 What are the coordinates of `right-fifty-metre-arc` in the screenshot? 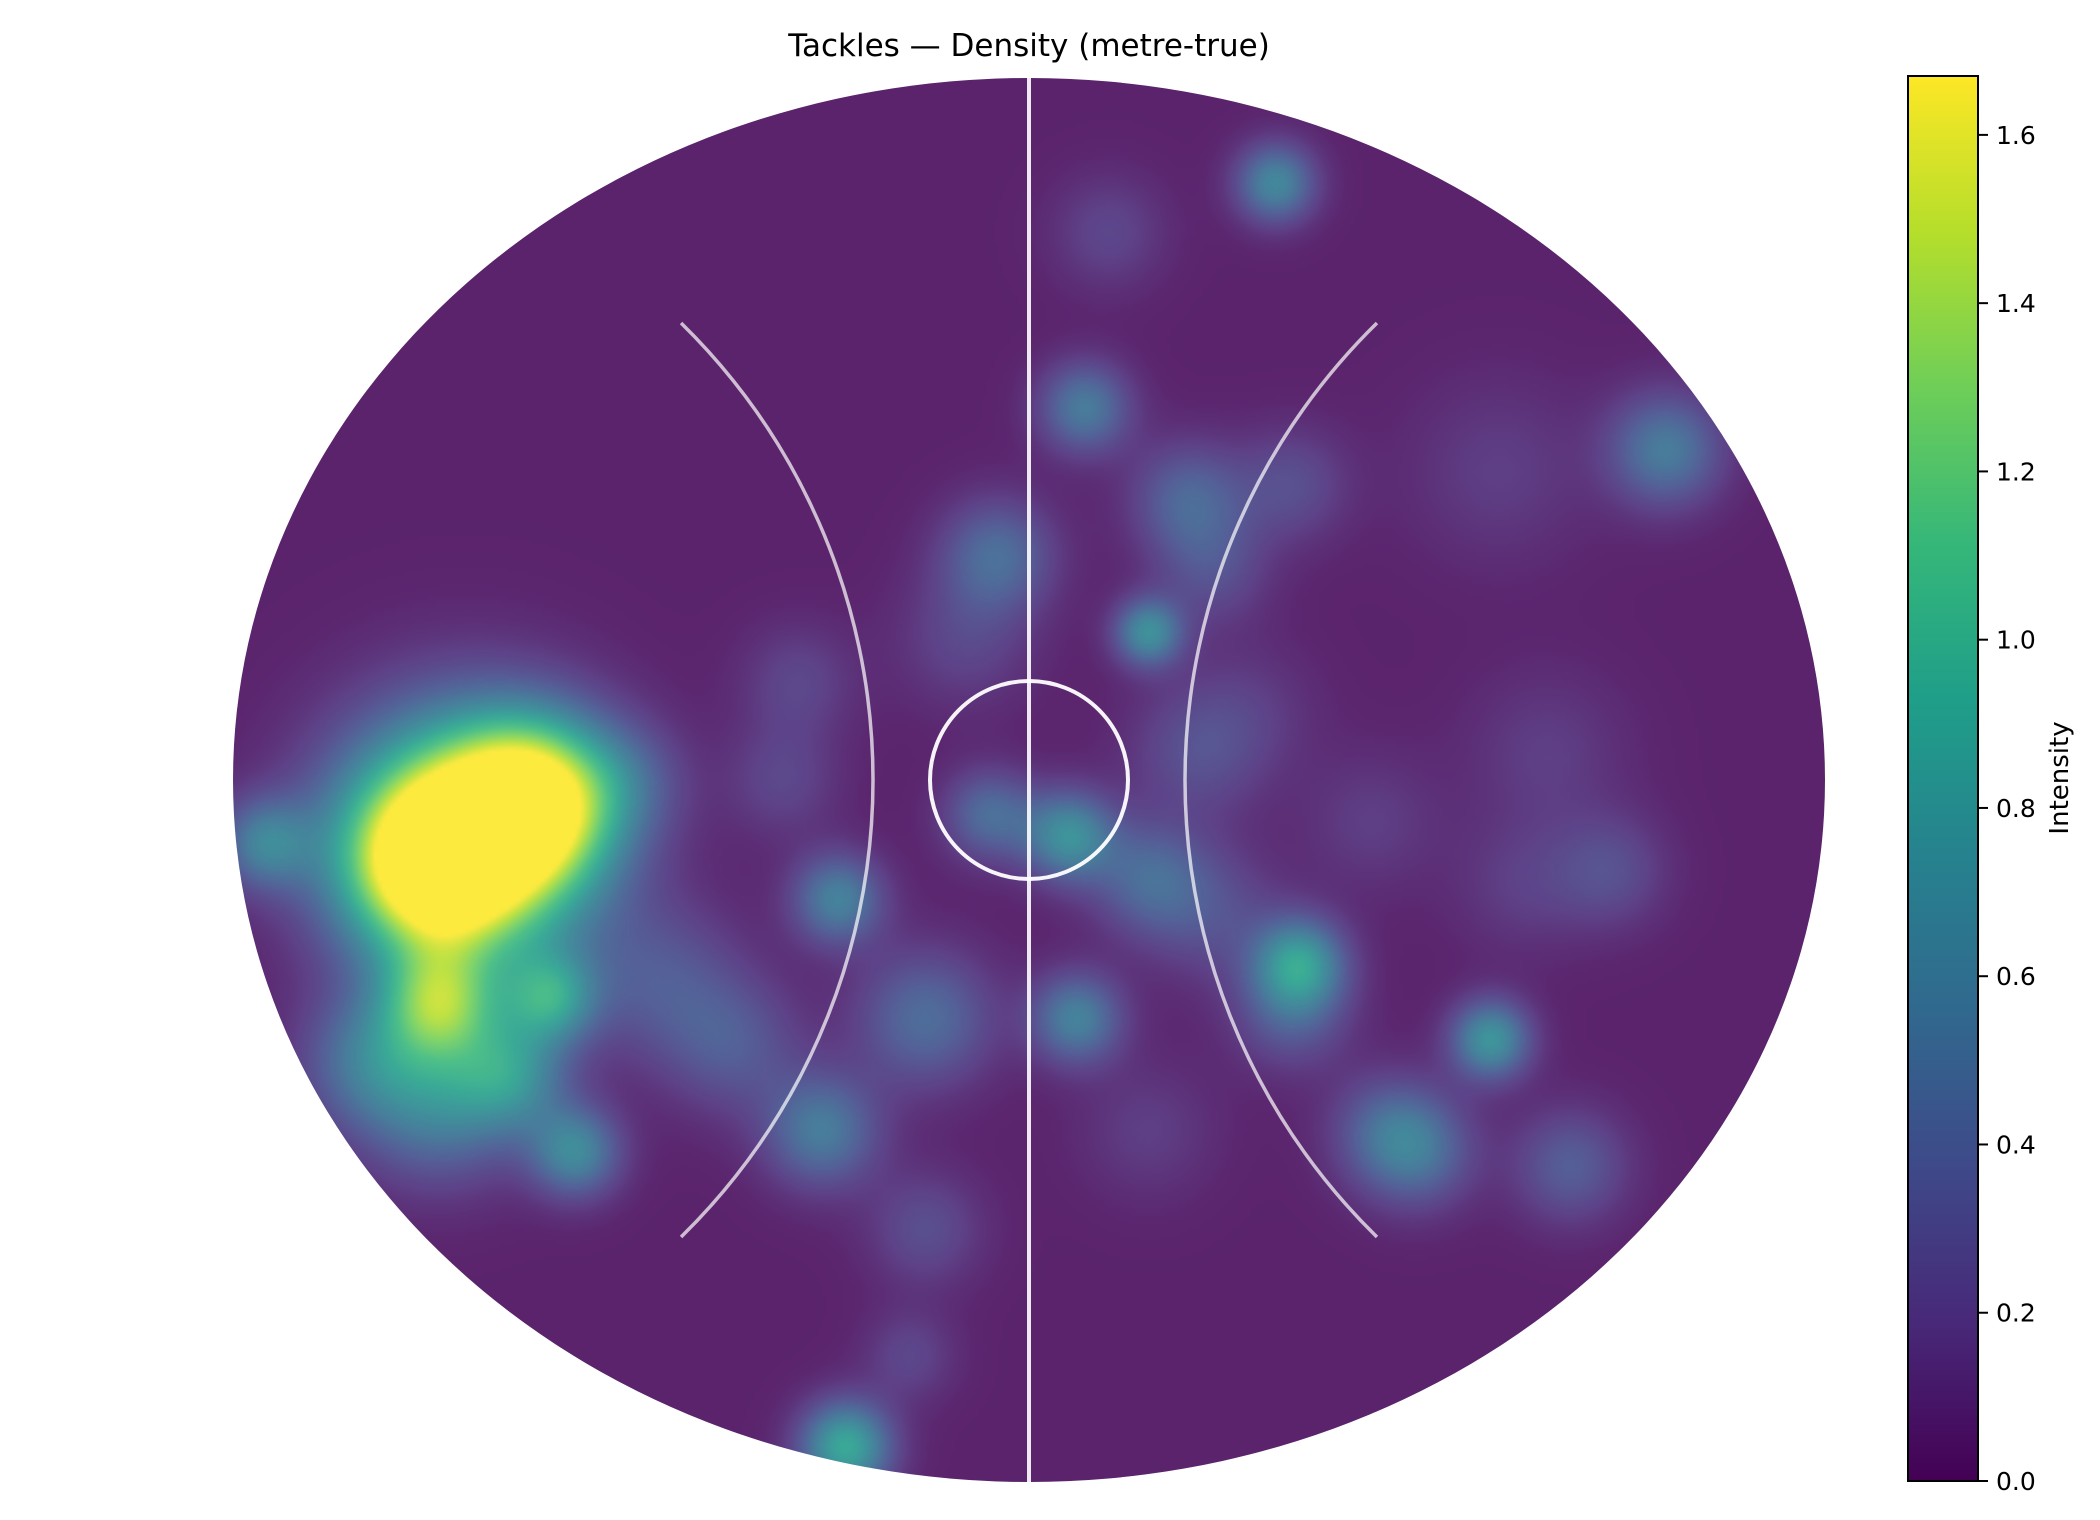 It's located at (1281, 780).